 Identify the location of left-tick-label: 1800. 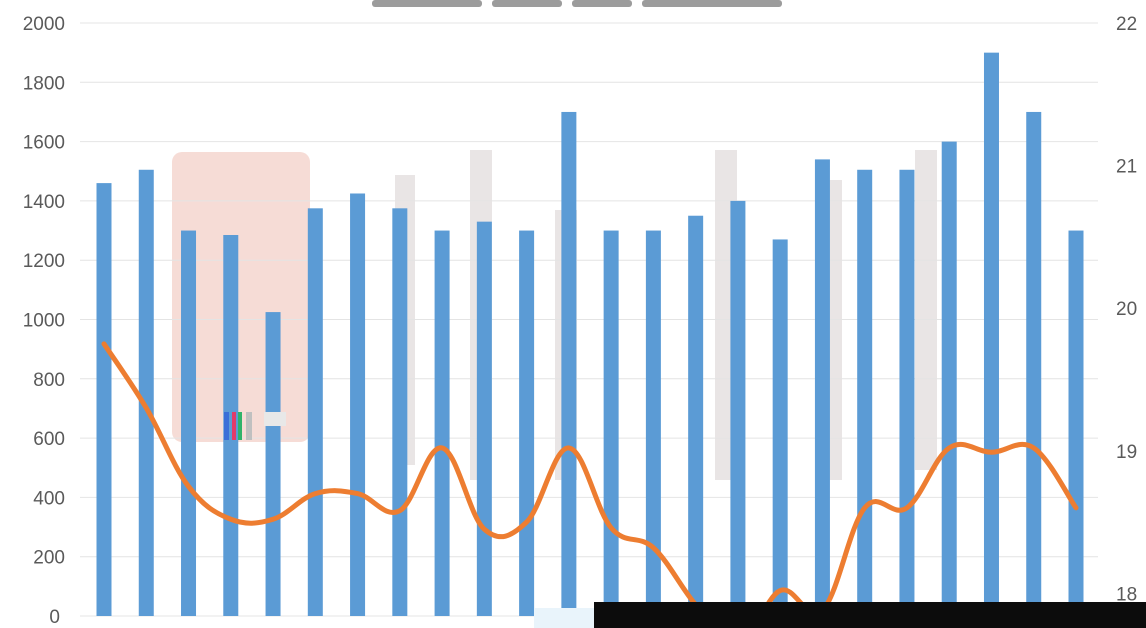
(44, 83).